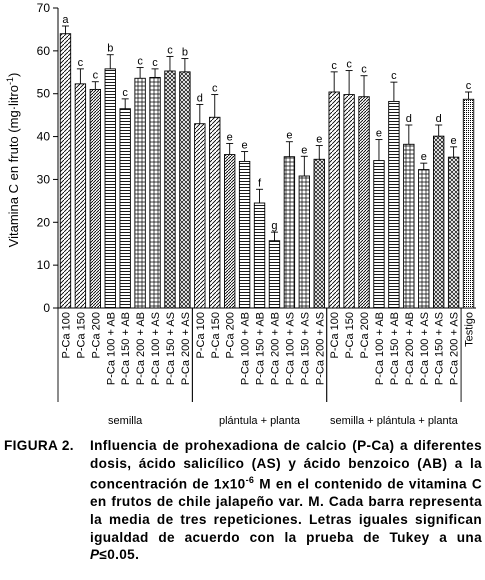 This screenshot has height=580, width=485. Describe the element at coordinates (274, 226) in the screenshot. I see `significance-letter: g` at that location.